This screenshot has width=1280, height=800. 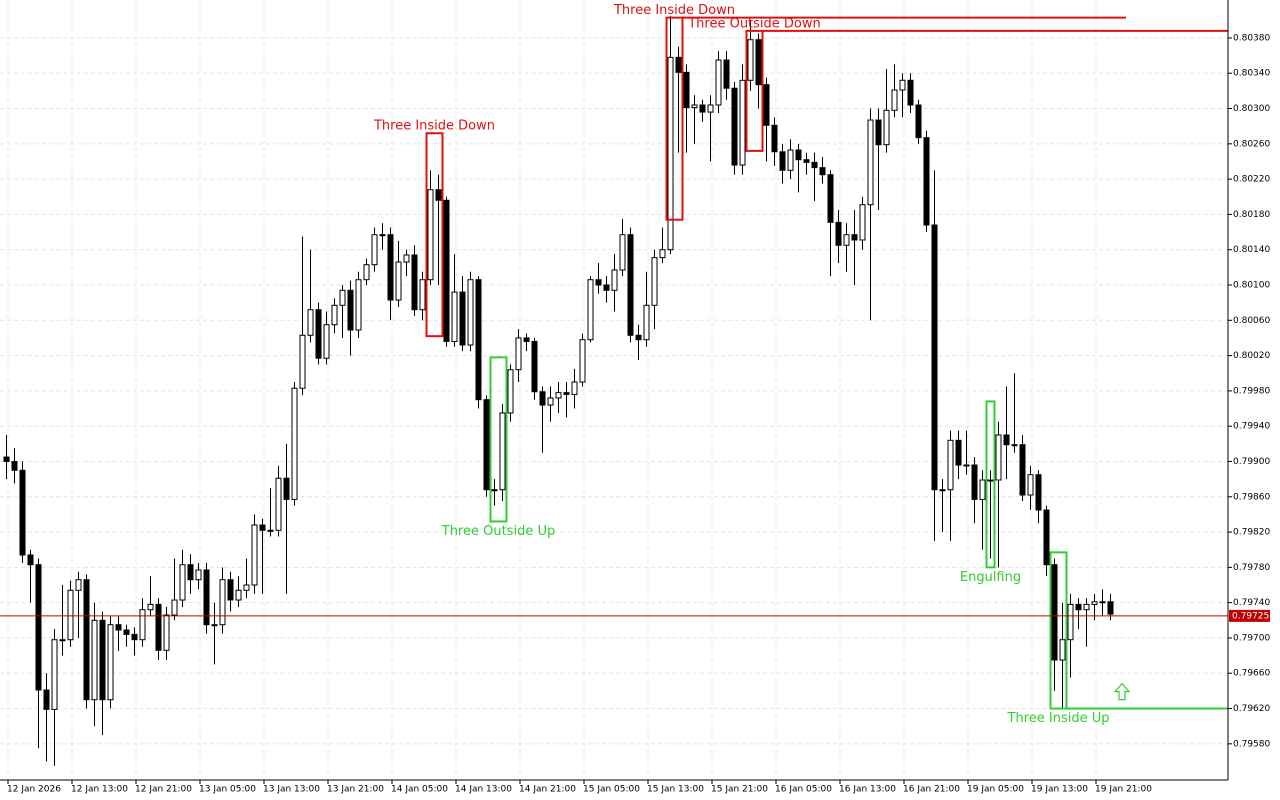 What do you see at coordinates (1251, 603) in the screenshot?
I see `y-tick-label: 0.79740` at bounding box center [1251, 603].